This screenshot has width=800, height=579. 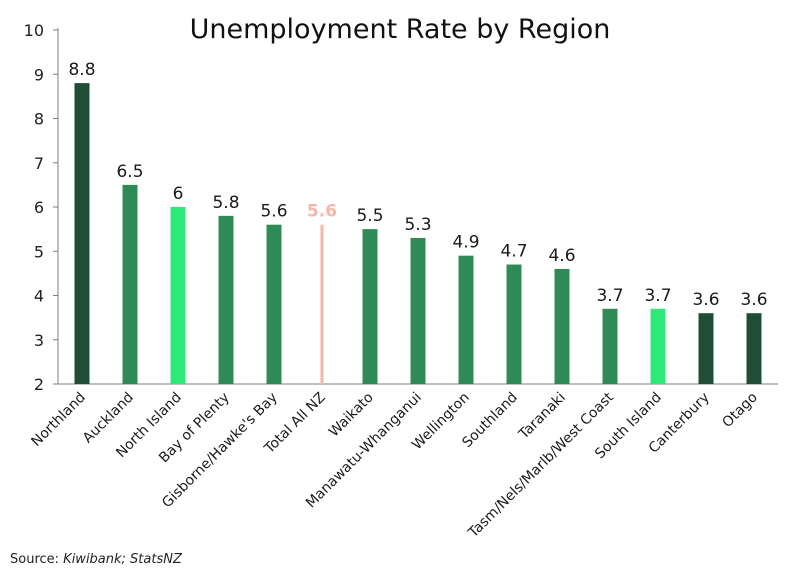 What do you see at coordinates (39, 296) in the screenshot?
I see `y-tick-label: 4` at bounding box center [39, 296].